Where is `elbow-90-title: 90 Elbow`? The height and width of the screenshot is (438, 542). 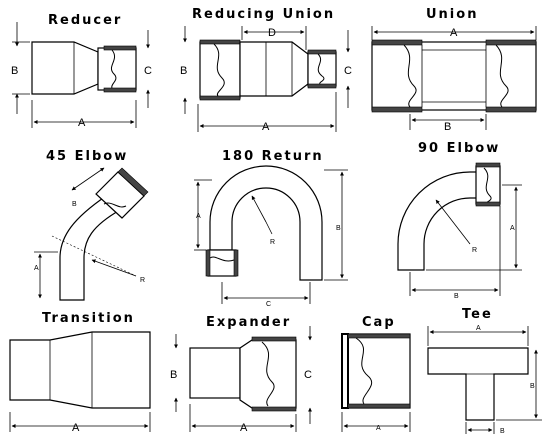
elbow-90-title: 90 Elbow is located at coordinates (459, 148).